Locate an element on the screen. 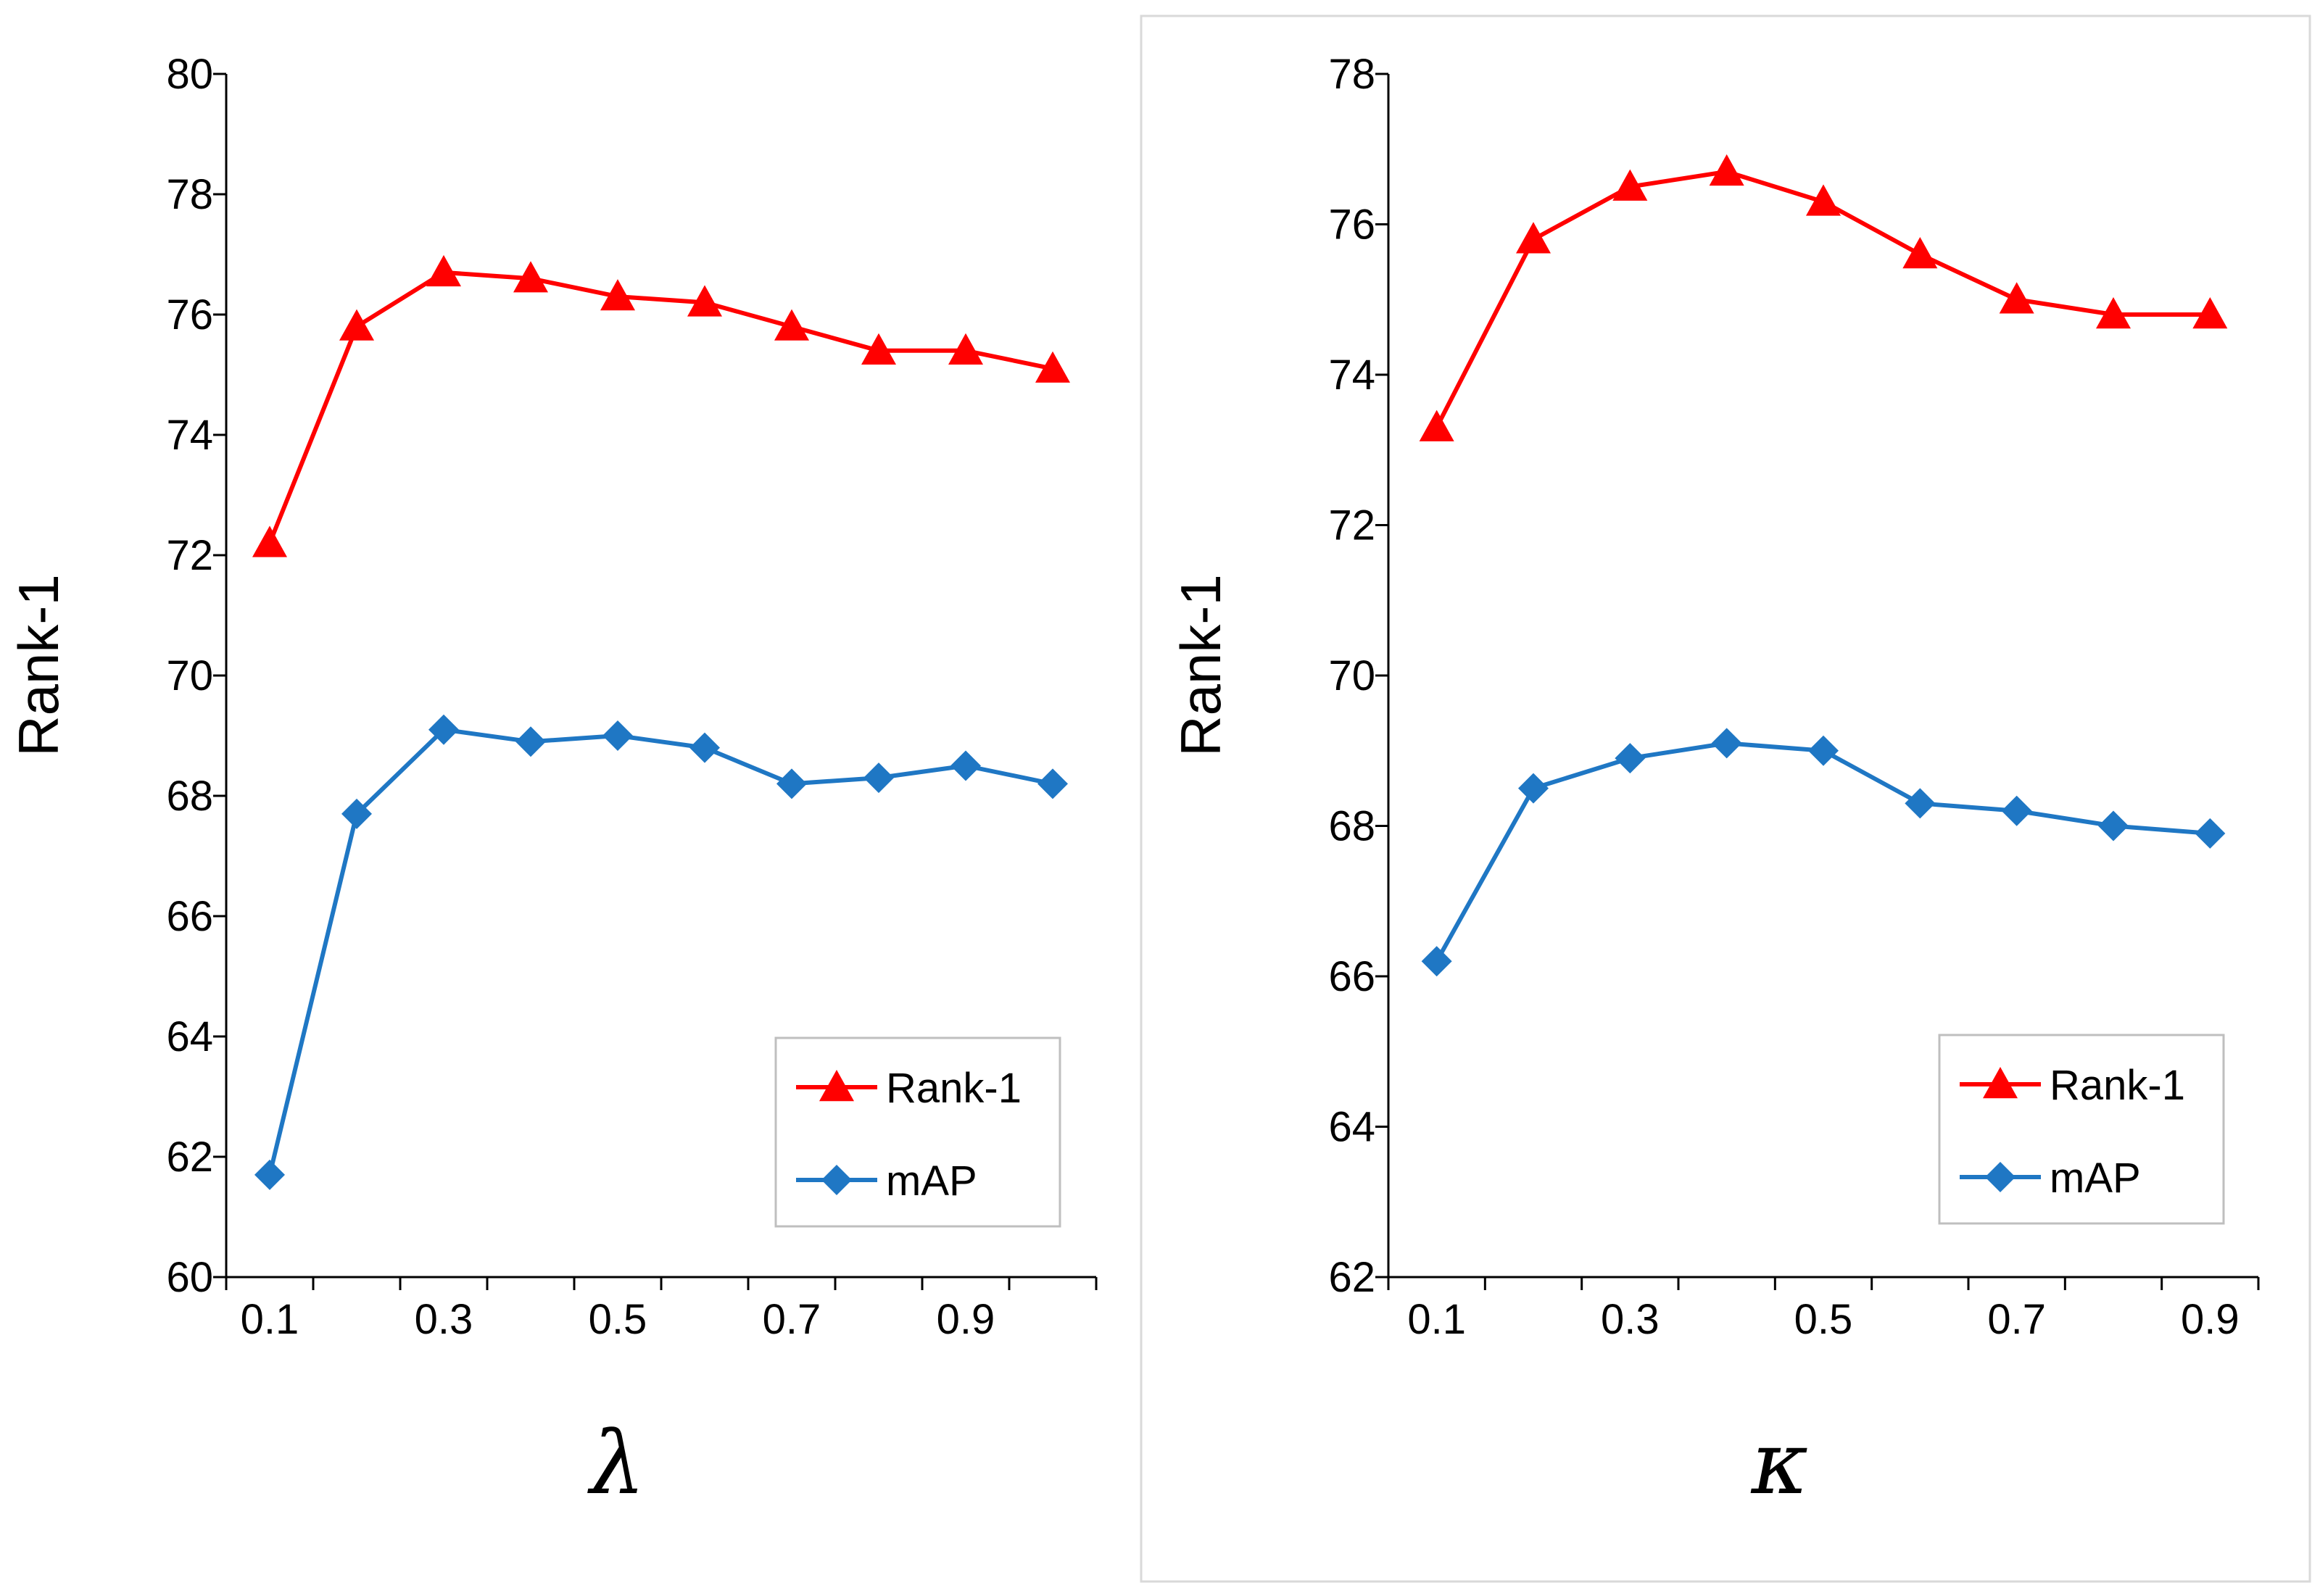  x-axis-title: κ is located at coordinates (1779, 1463).